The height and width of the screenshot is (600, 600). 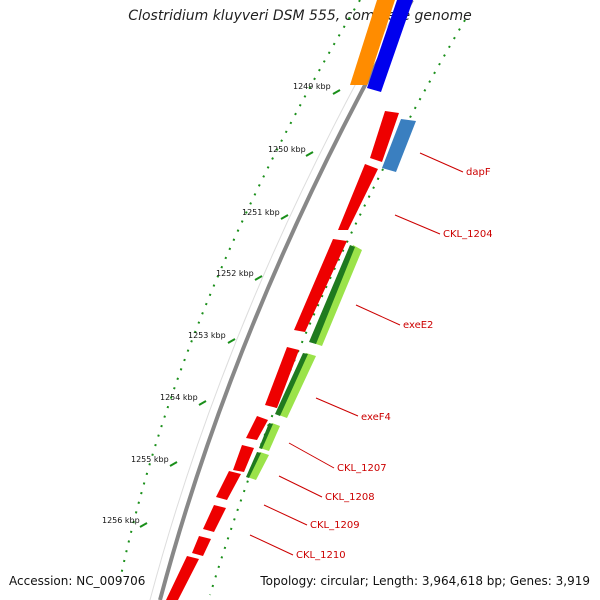 What do you see at coordinates (362, 468) in the screenshot?
I see `gene-label: CKL_1207` at bounding box center [362, 468].